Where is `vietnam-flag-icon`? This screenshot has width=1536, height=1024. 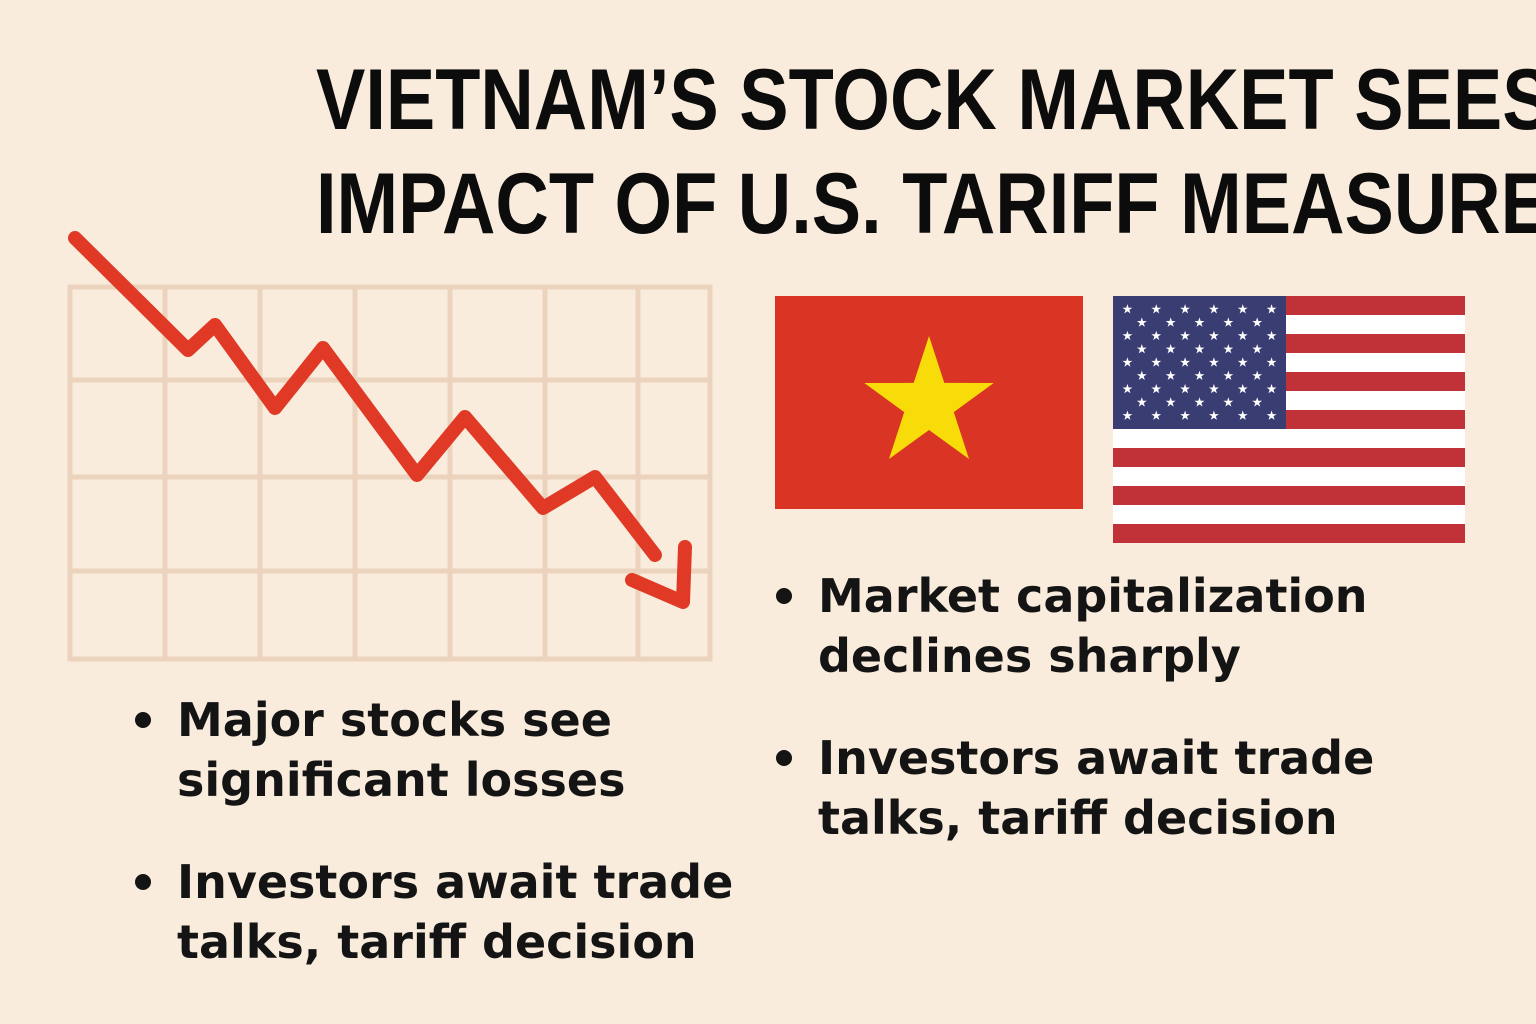
vietnam-flag-icon is located at coordinates (929, 402).